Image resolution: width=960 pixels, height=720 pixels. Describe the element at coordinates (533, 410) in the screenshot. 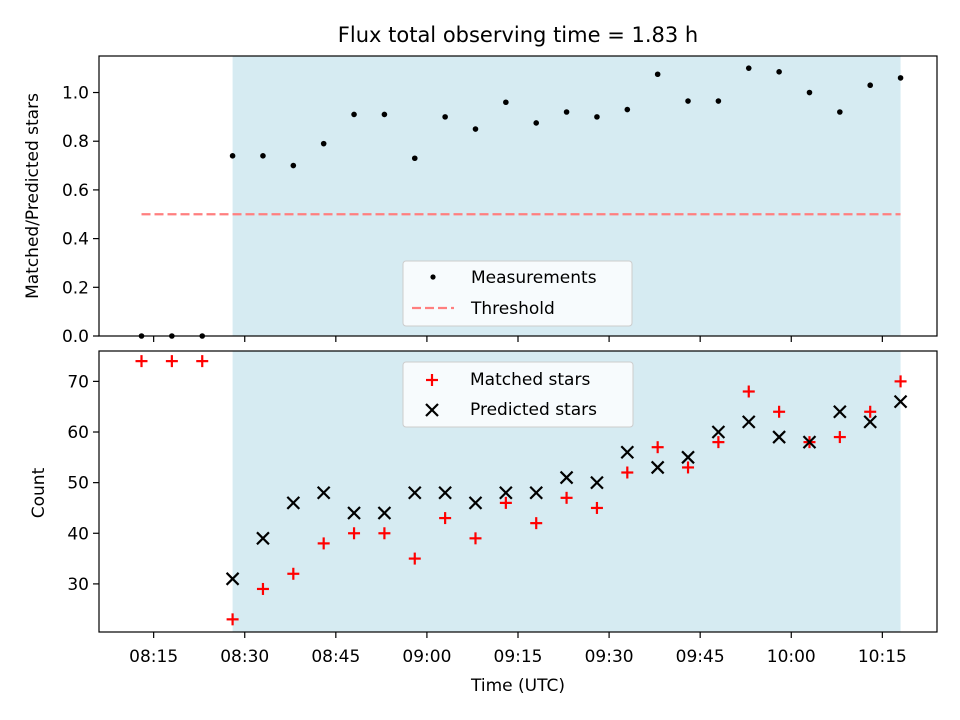

I see `legend-predicted-label: Predicted stars` at that location.